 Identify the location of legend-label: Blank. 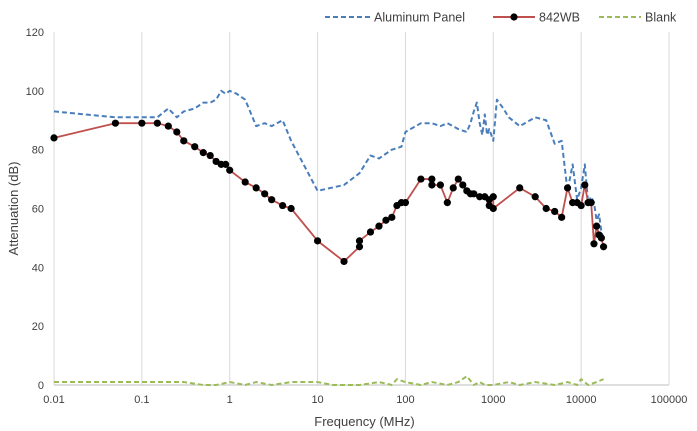
(661, 18).